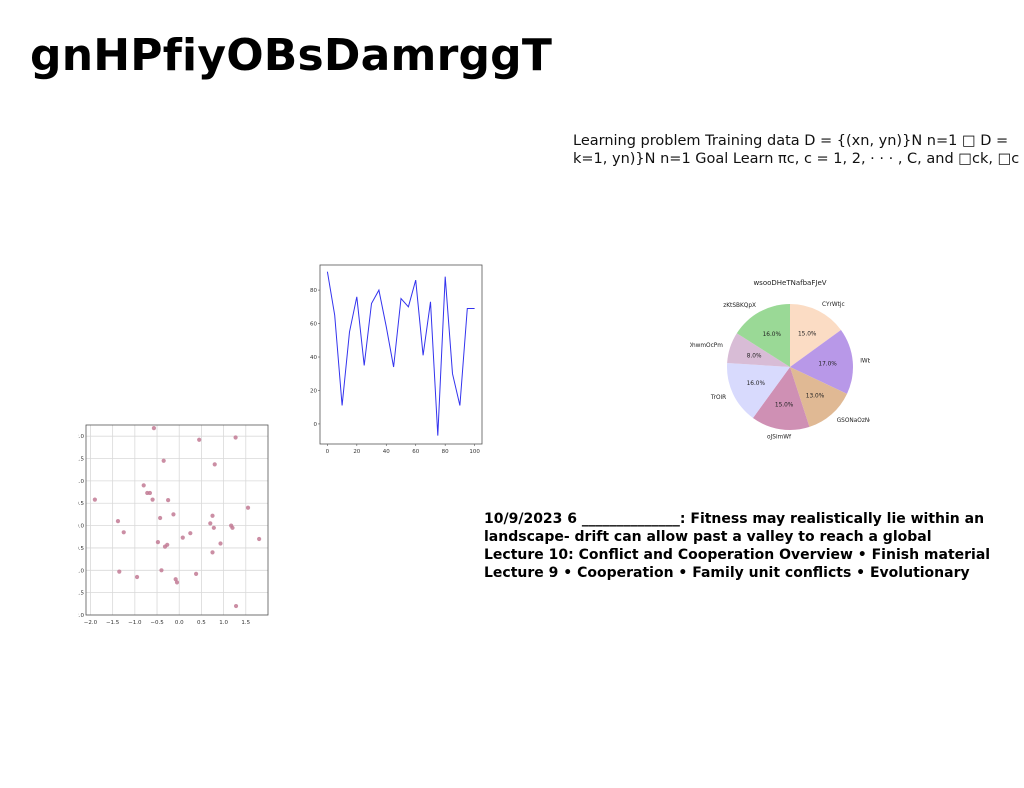 This screenshot has height=788, width=1024. Describe the element at coordinates (245, 623) in the screenshot. I see `scatter-x-tick-label: 1.5` at that location.